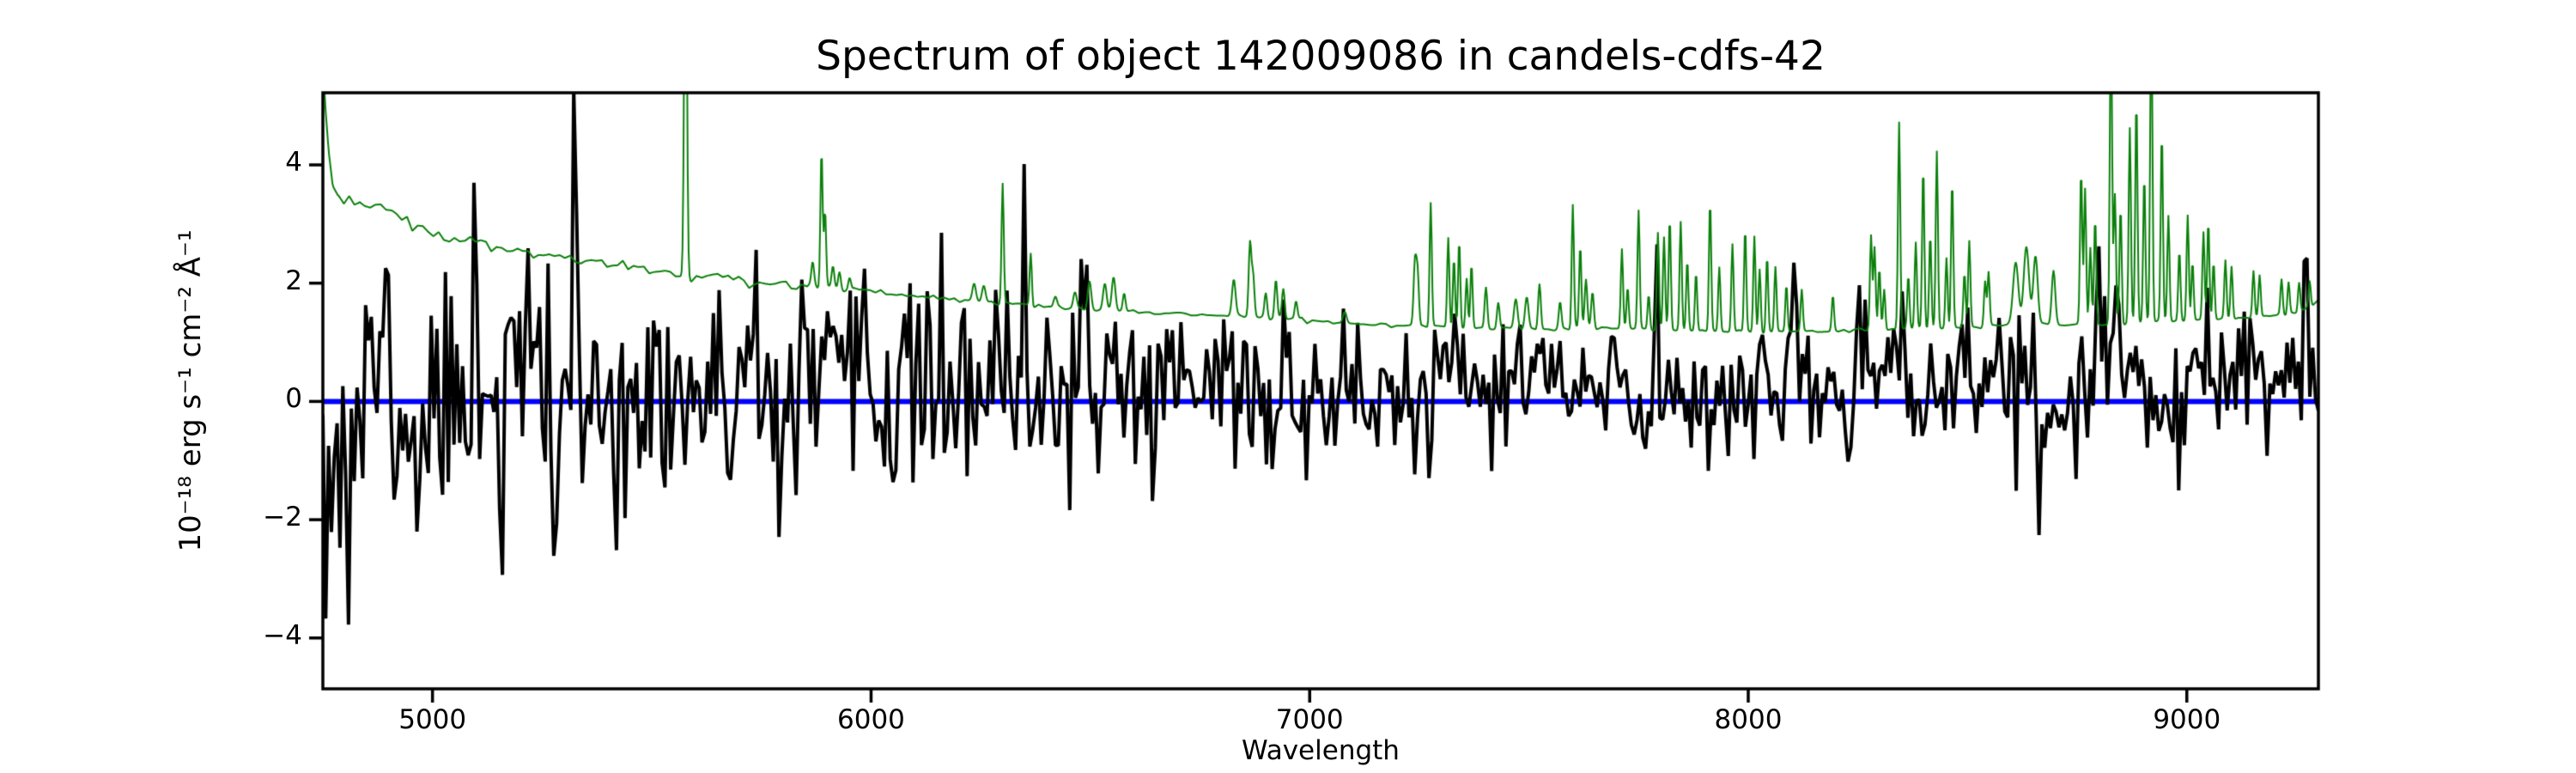 This screenshot has height=773, width=2576. I want to click on y-tick-label: 2, so click(293, 280).